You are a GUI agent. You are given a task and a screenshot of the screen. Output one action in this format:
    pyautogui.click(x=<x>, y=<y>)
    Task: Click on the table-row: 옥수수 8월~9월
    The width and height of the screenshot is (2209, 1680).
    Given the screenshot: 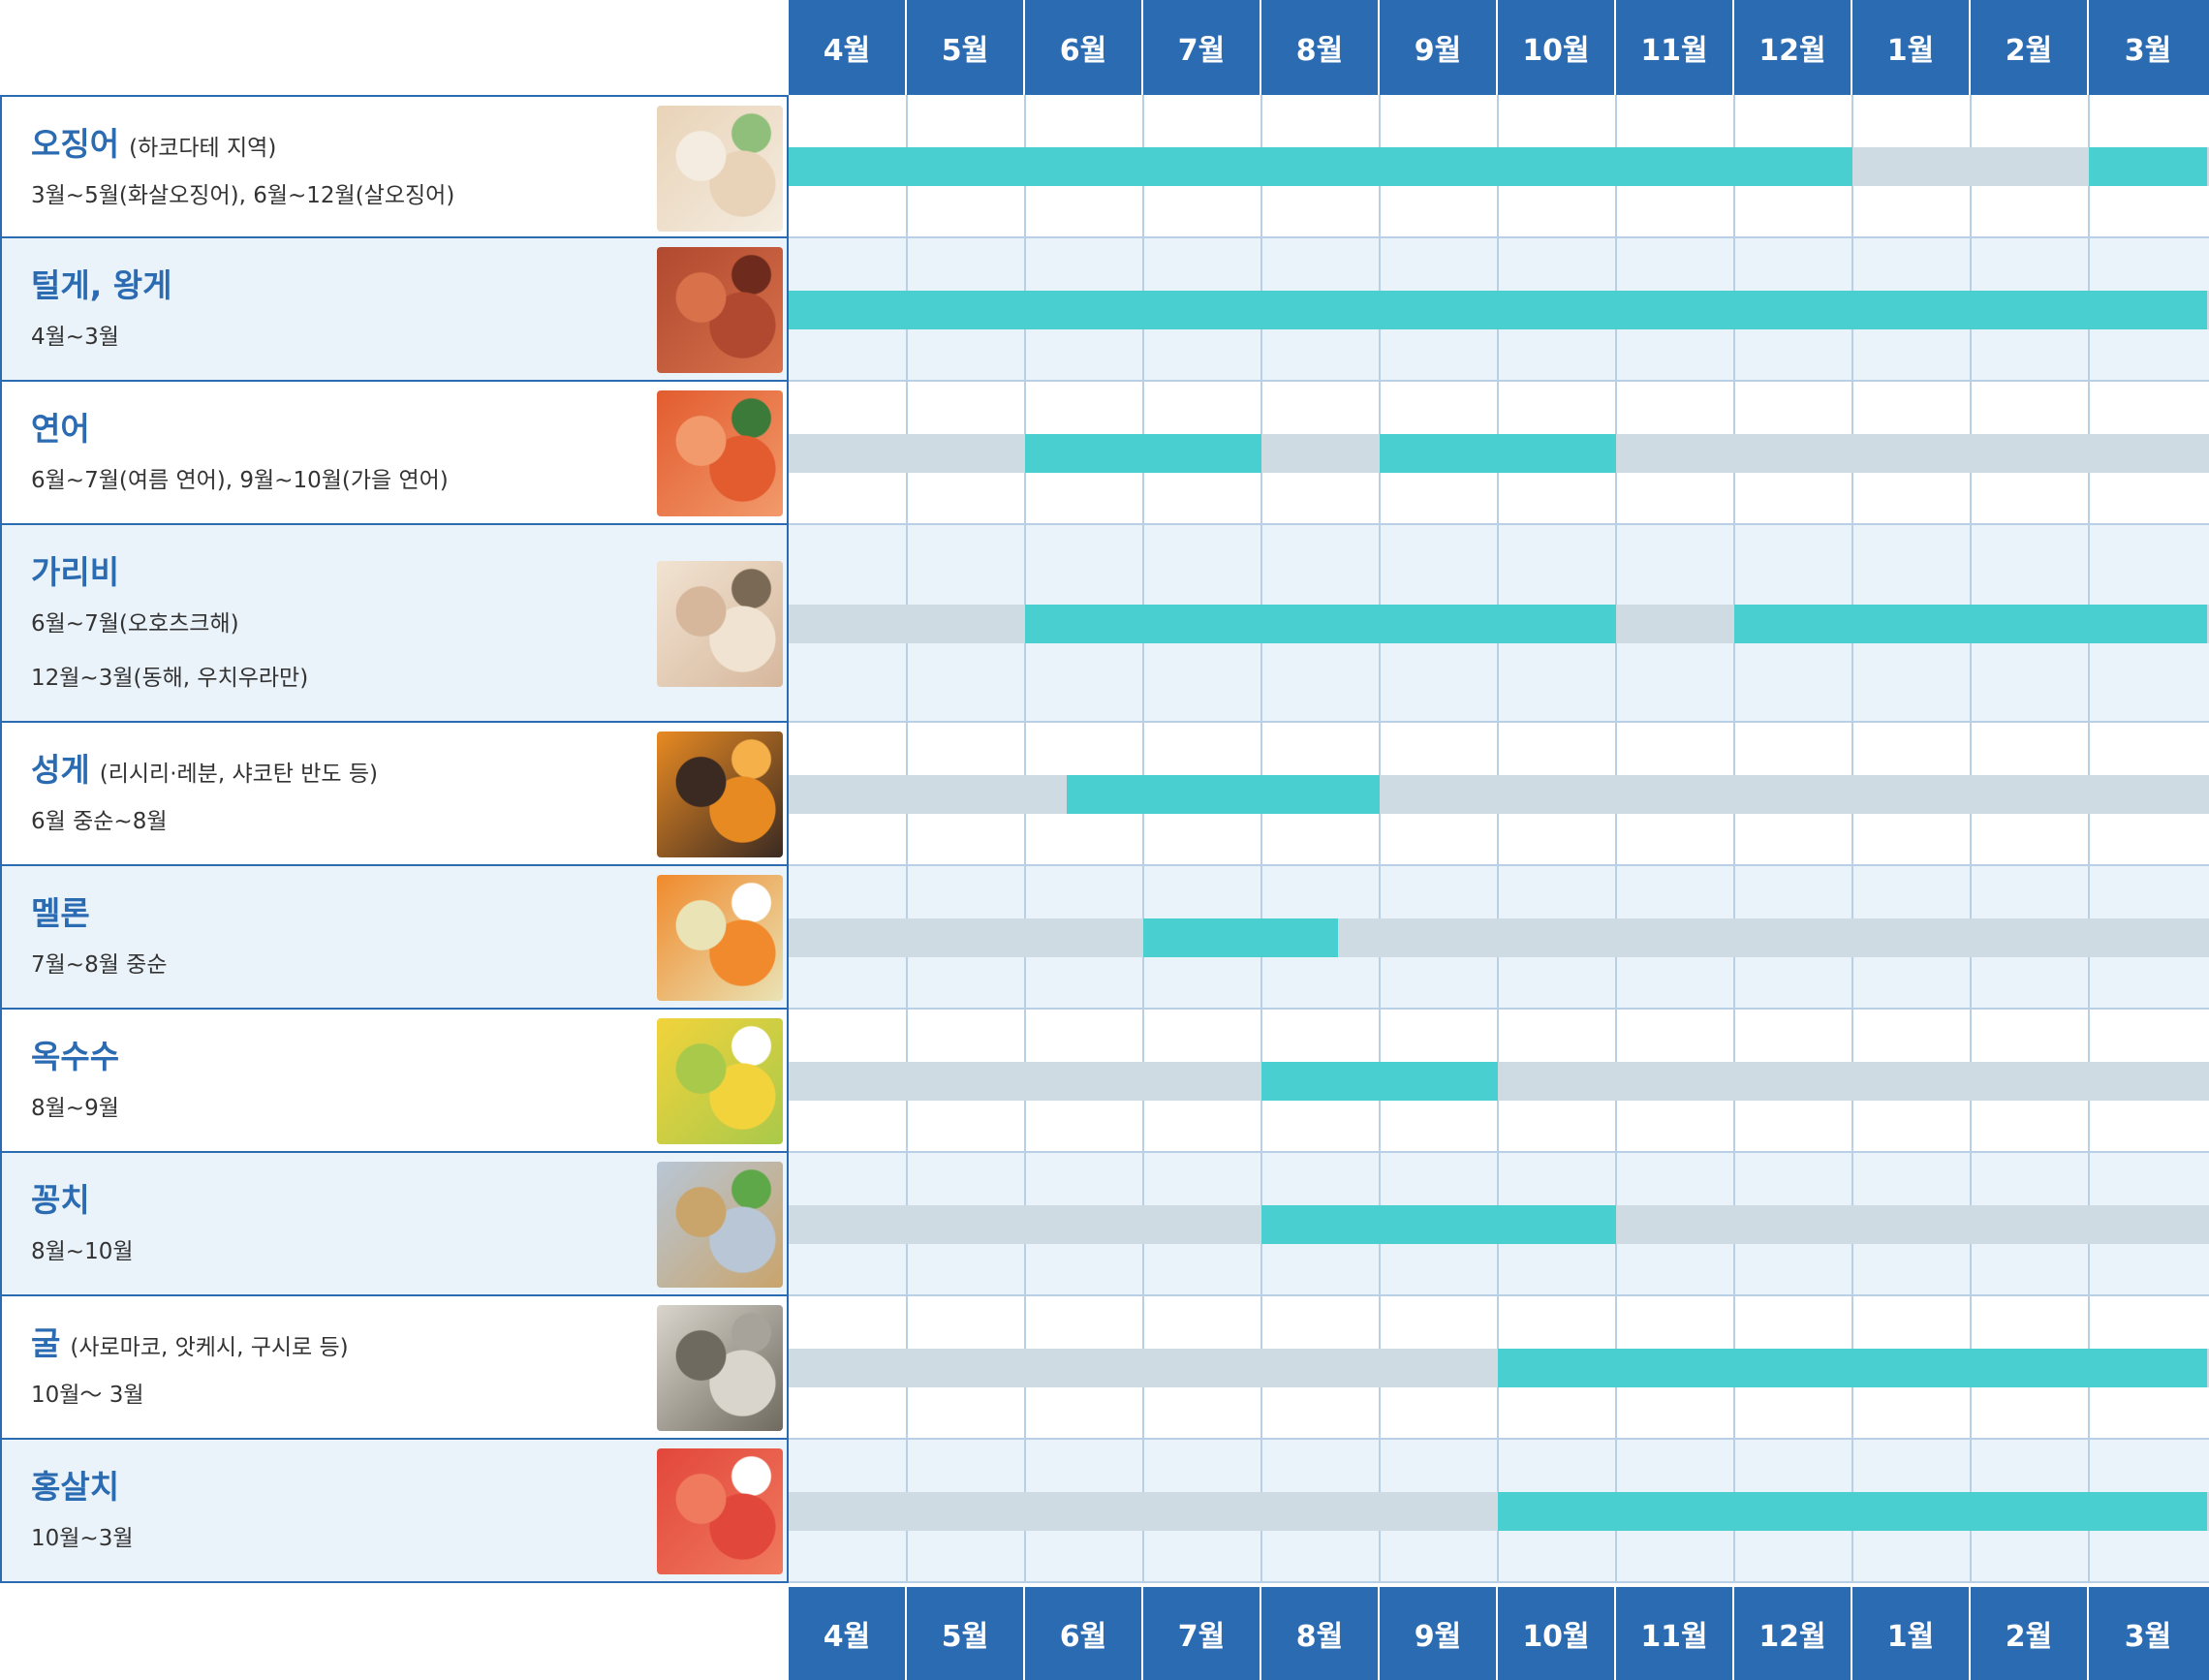 What is the action you would take?
    pyautogui.click(x=1104, y=1081)
    